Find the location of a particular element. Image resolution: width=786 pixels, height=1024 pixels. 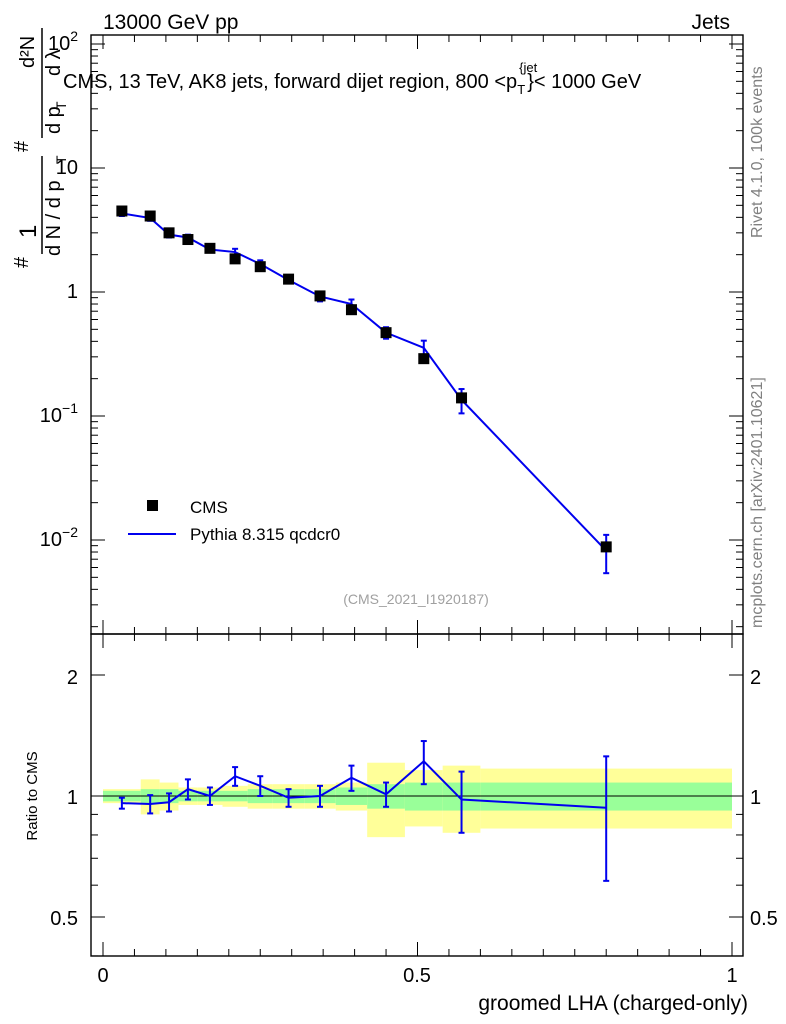

xtick-label-0: 0 is located at coordinates (102, 976).